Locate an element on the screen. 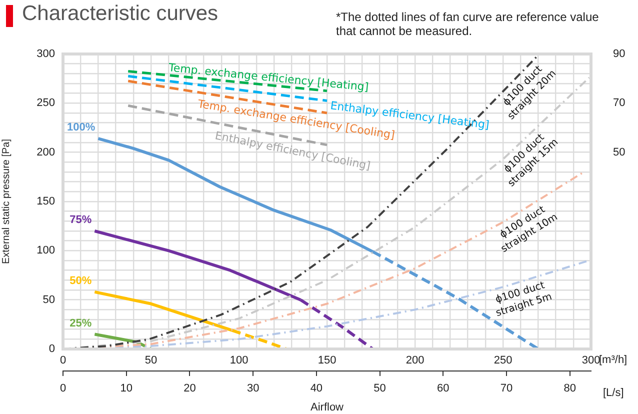 The image size is (638, 414). series-label: 100% is located at coordinates (81, 128).